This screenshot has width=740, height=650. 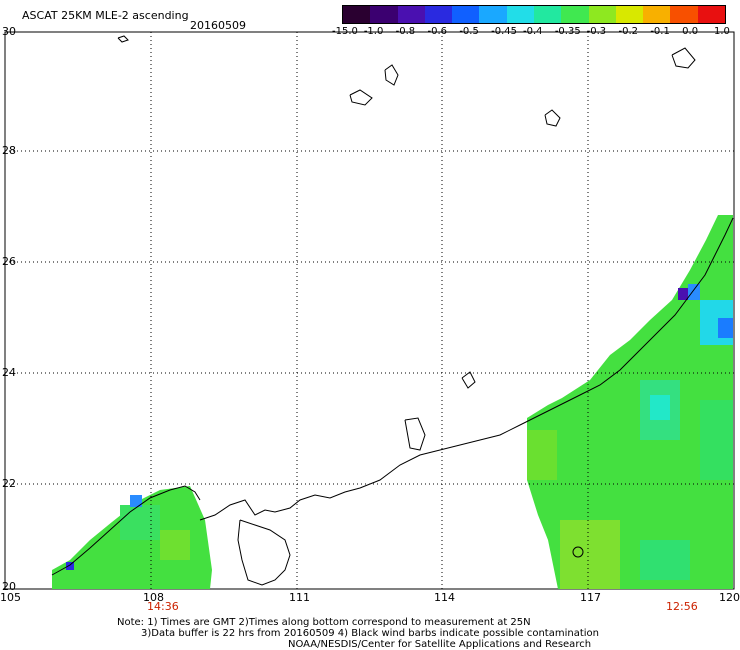 What do you see at coordinates (153, 597) in the screenshot?
I see `x-tick-108: 108` at bounding box center [153, 597].